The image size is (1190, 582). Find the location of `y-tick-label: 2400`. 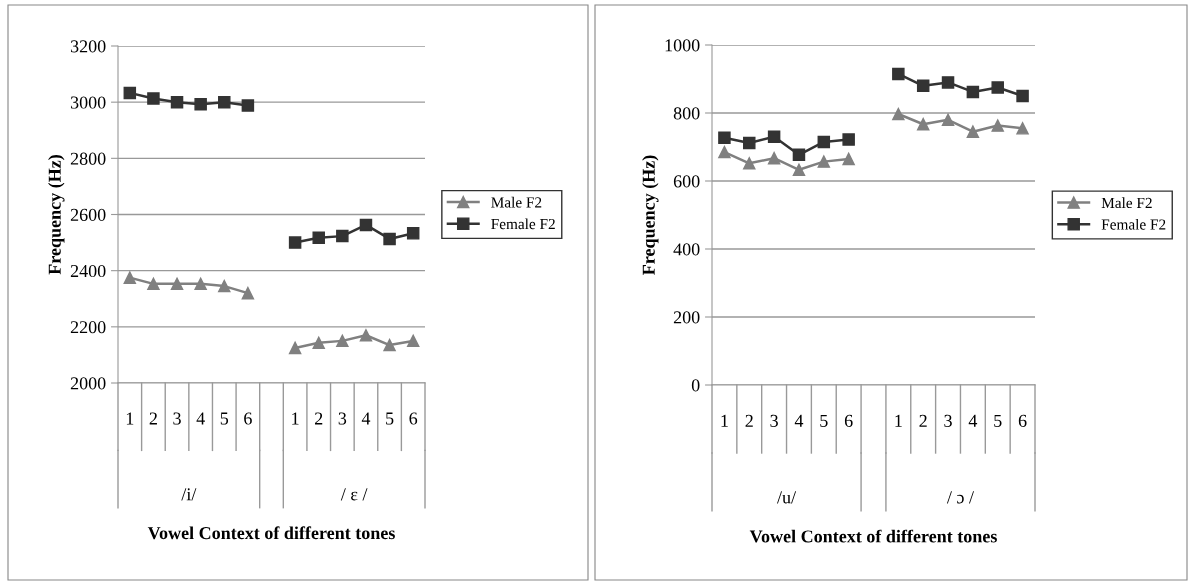

y-tick-label: 2400 is located at coordinates (88, 271).